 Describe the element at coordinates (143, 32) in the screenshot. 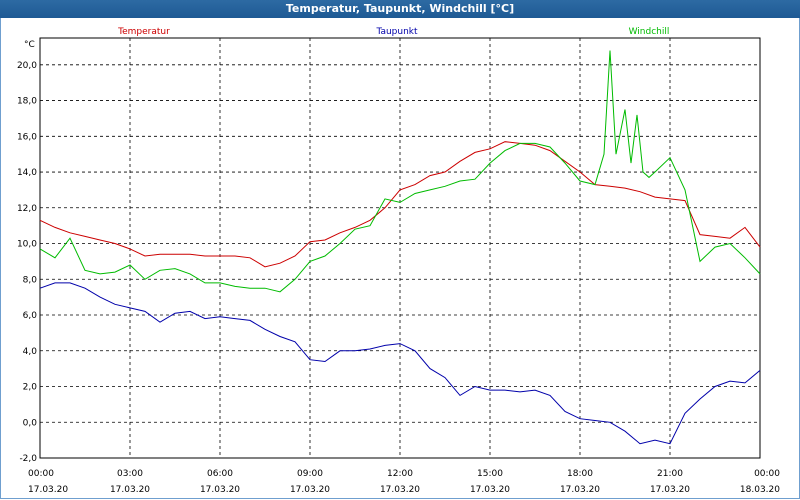

I see `legend-temperatur: Temperatur` at that location.